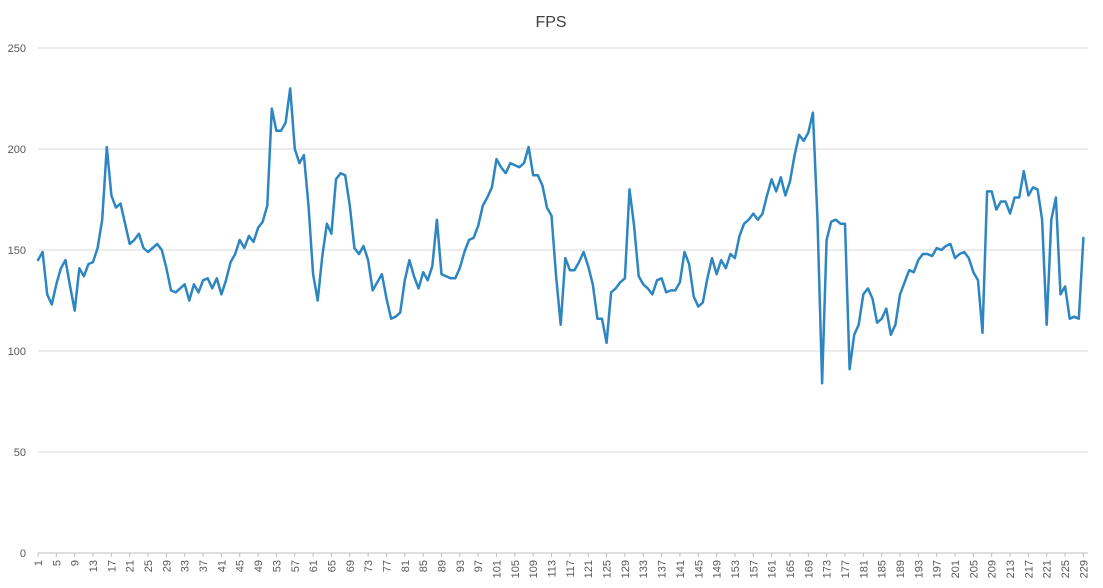 The height and width of the screenshot is (588, 1103). I want to click on x-tick-label: 189, so click(901, 569).